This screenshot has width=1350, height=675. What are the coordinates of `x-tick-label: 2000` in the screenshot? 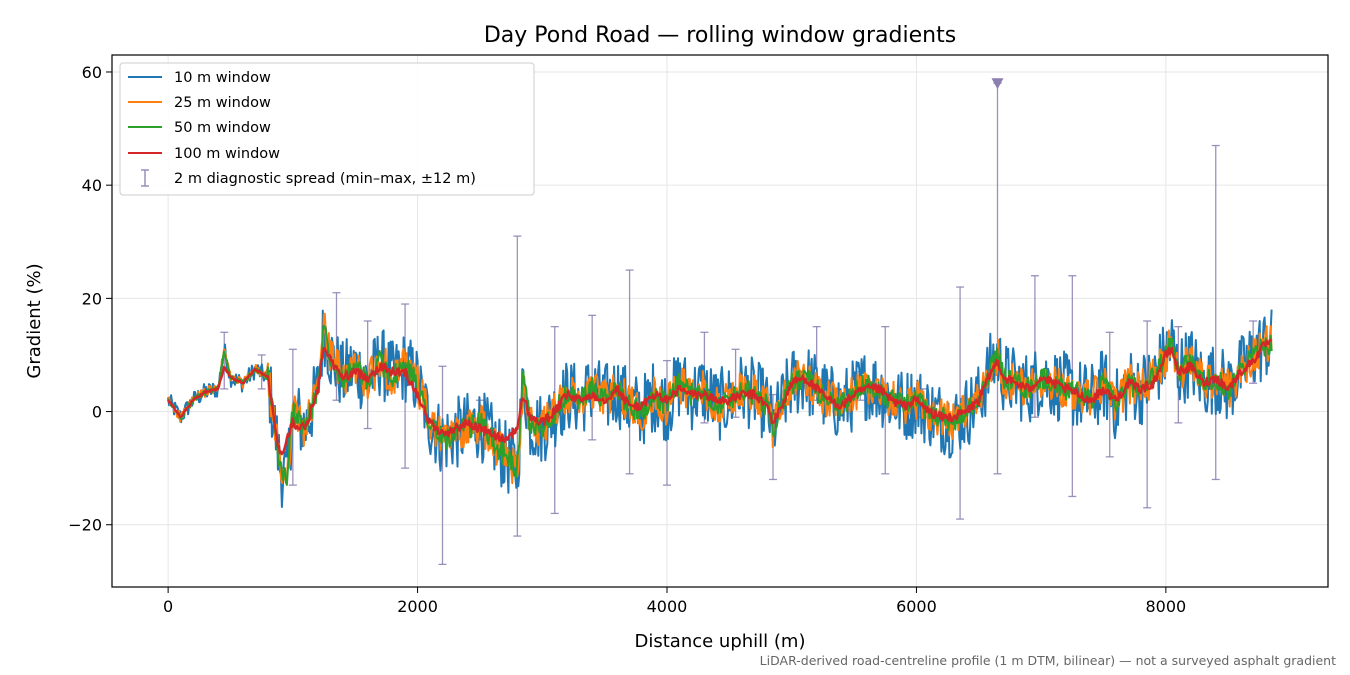 It's located at (417, 606).